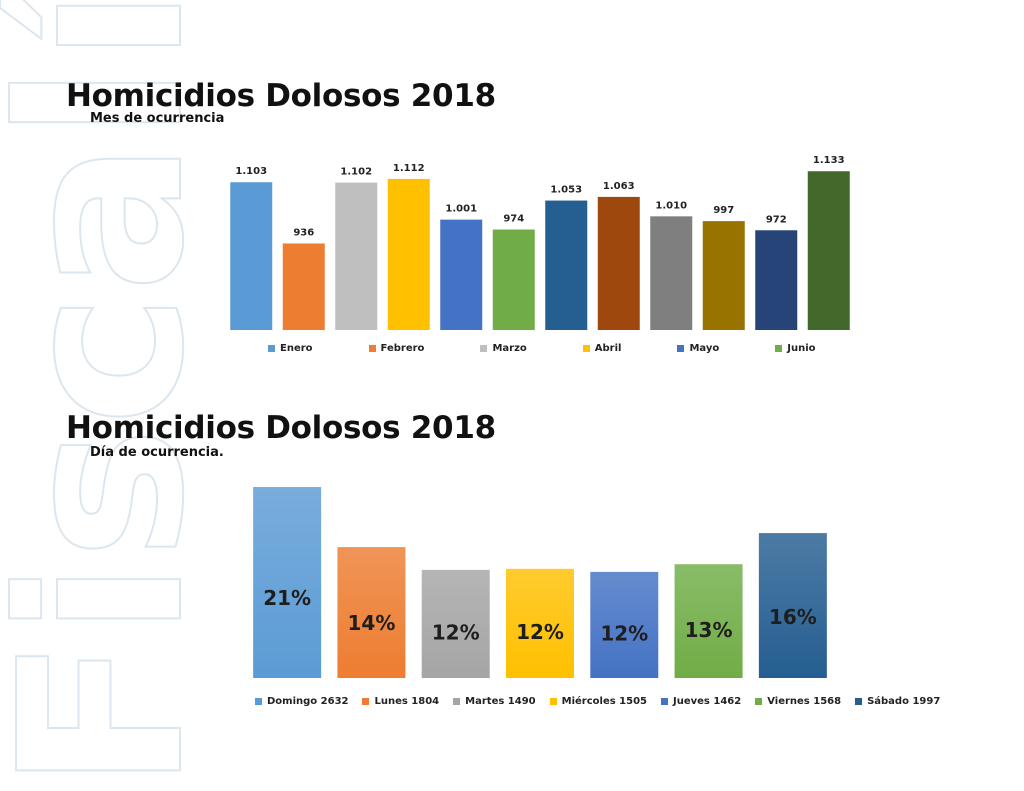 The height and width of the screenshot is (791, 1024). I want to click on bar-martes, so click(455, 623).